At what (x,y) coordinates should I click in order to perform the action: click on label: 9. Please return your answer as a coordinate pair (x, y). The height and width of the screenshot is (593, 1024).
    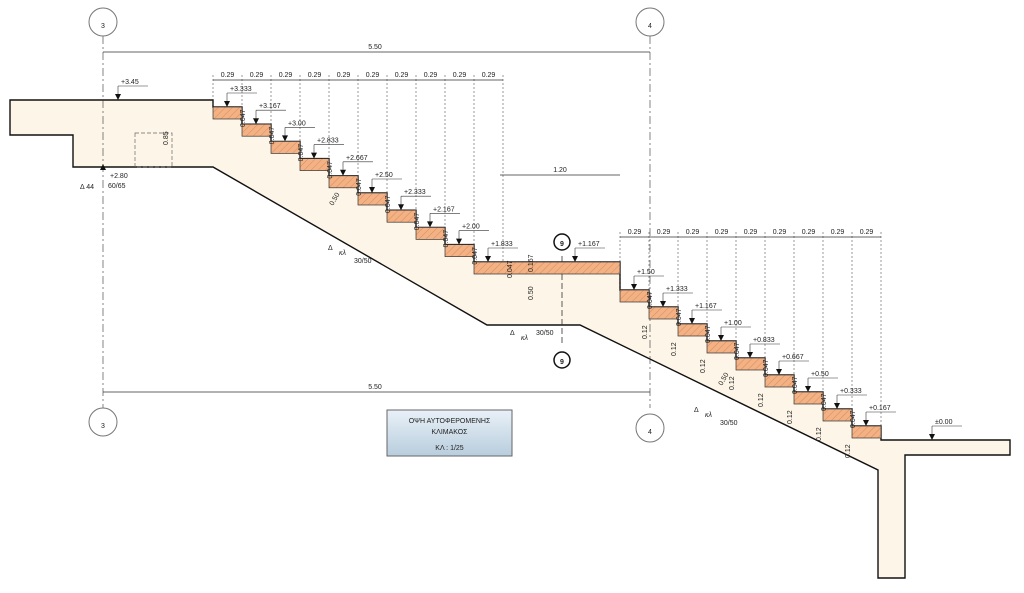
    Looking at the image, I should click on (562, 362).